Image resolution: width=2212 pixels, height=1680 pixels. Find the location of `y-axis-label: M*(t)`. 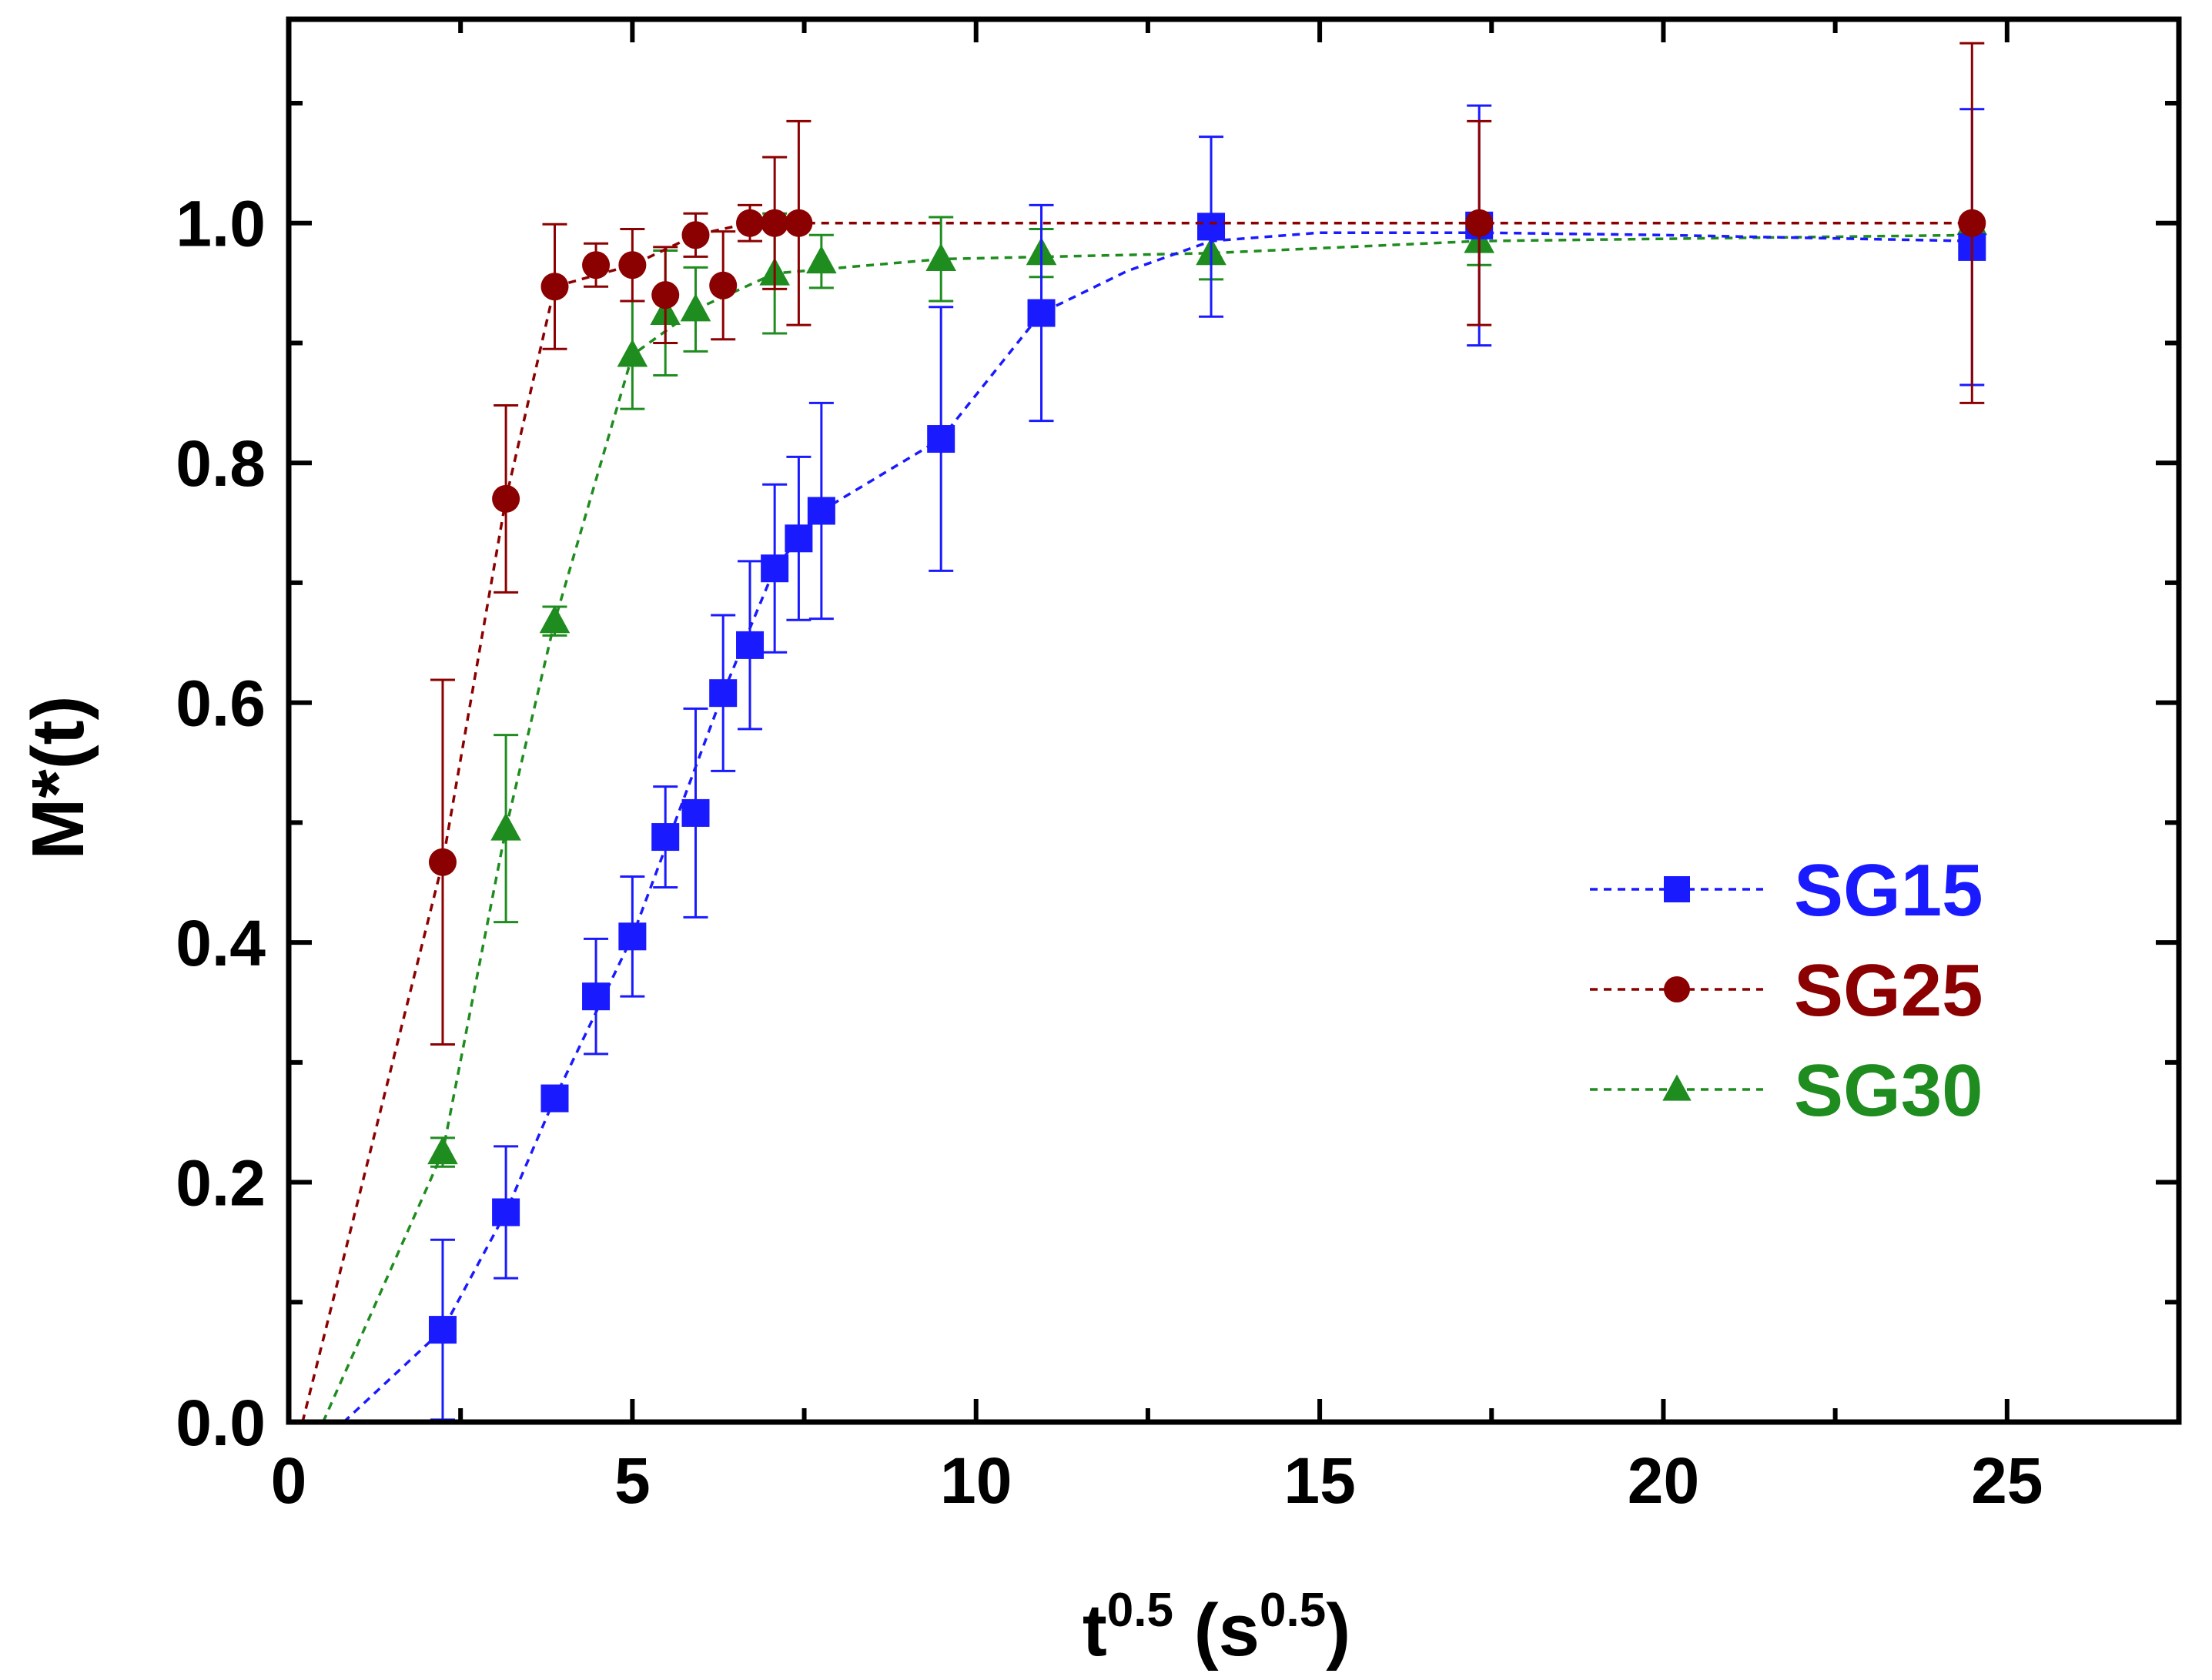

y-axis-label: M*(t) is located at coordinates (58, 777).